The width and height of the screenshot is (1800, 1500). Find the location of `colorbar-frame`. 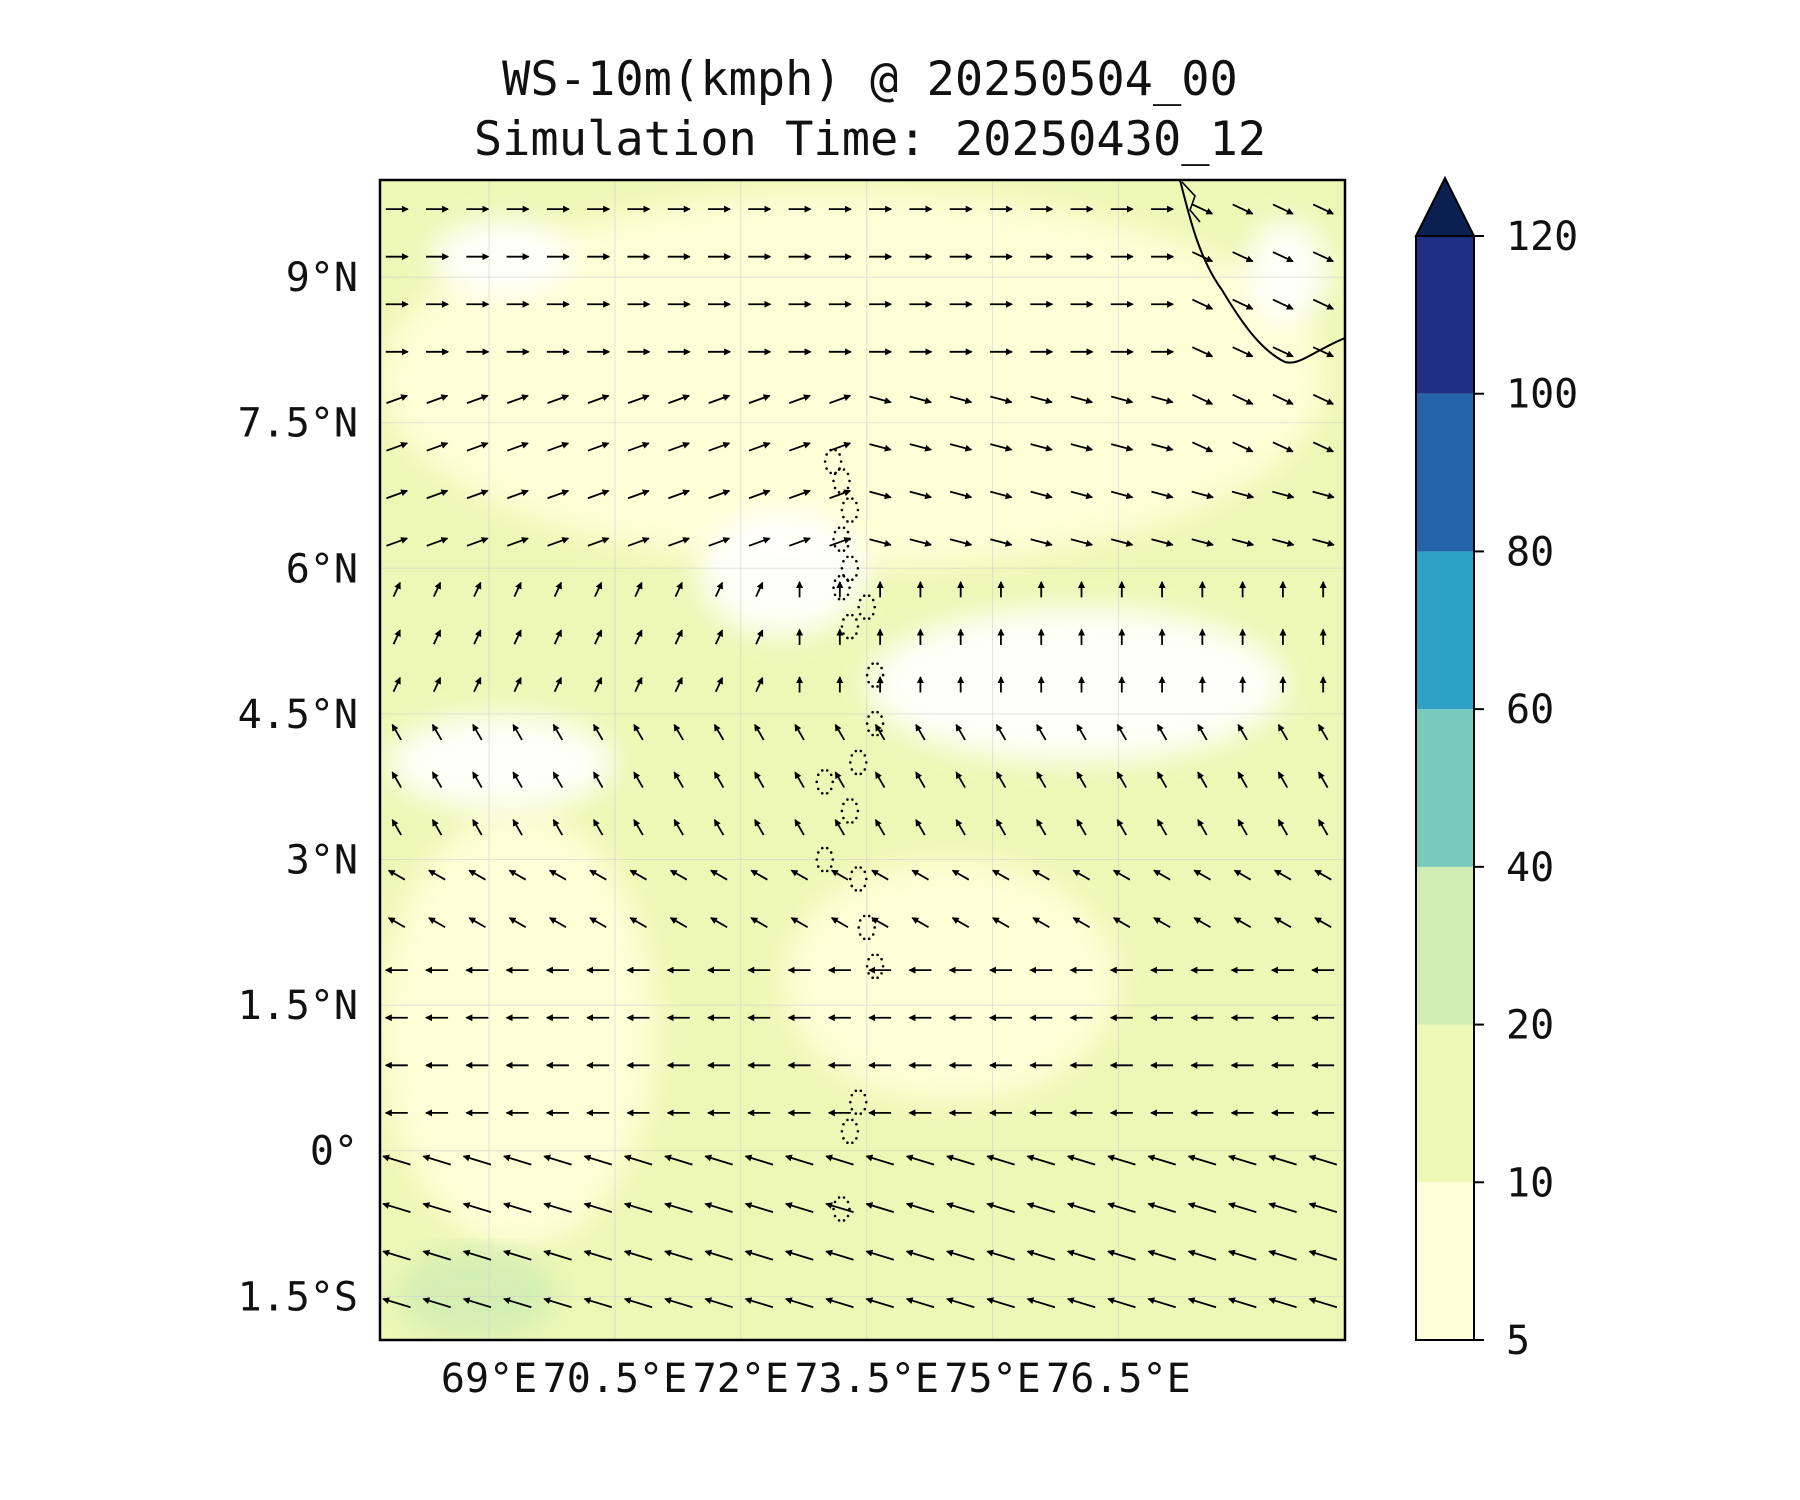

colorbar-frame is located at coordinates (1445, 788).